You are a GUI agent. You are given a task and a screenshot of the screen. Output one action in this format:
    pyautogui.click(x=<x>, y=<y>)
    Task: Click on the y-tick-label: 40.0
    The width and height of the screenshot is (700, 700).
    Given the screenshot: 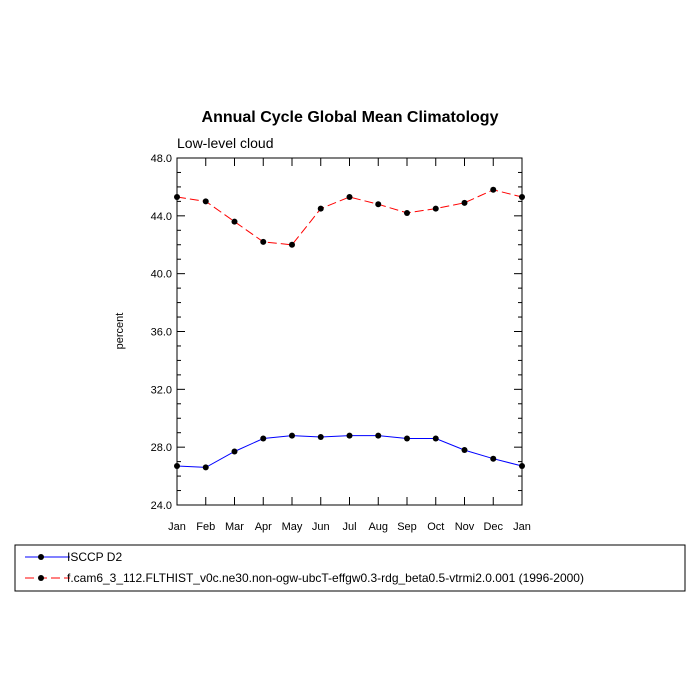 What is the action you would take?
    pyautogui.click(x=161, y=275)
    